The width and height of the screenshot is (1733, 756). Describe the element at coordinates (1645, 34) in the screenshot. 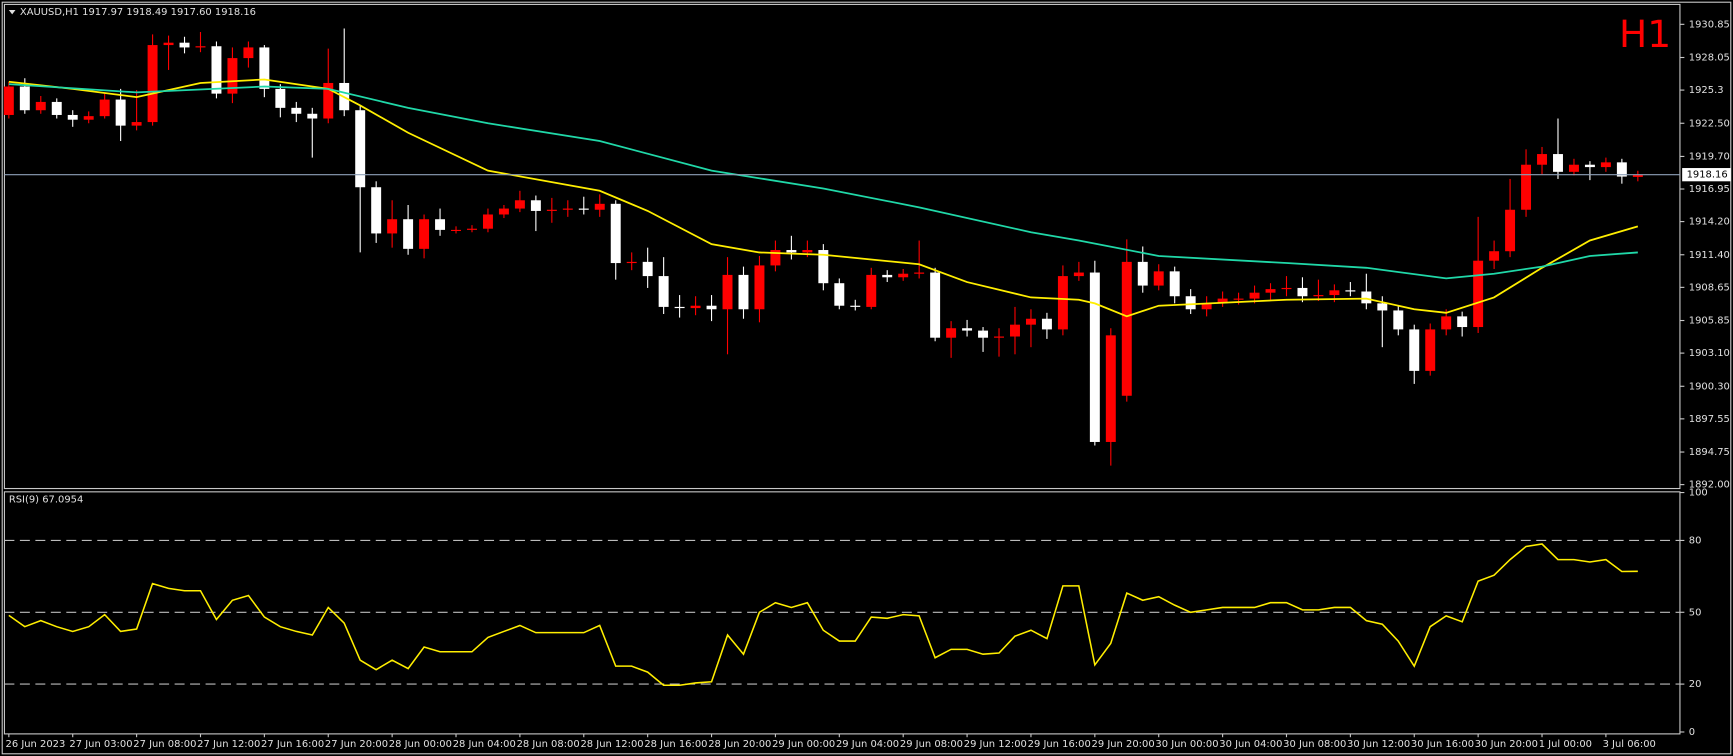

I see `timeframe-label: H1` at that location.